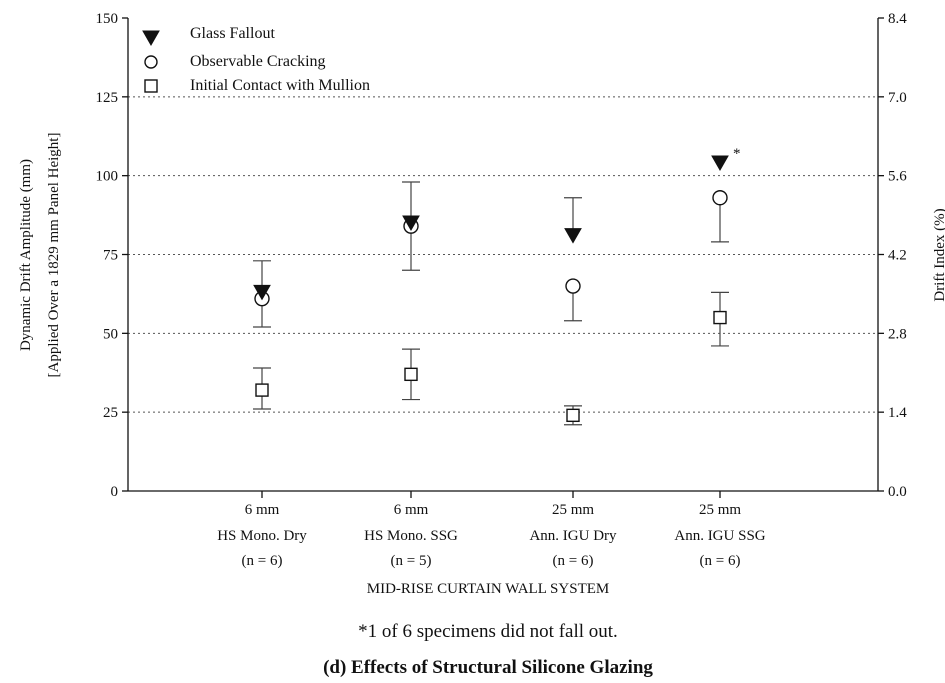 This screenshot has width=945, height=683. What do you see at coordinates (110, 256) in the screenshot?
I see `left-tick-label: 75` at bounding box center [110, 256].